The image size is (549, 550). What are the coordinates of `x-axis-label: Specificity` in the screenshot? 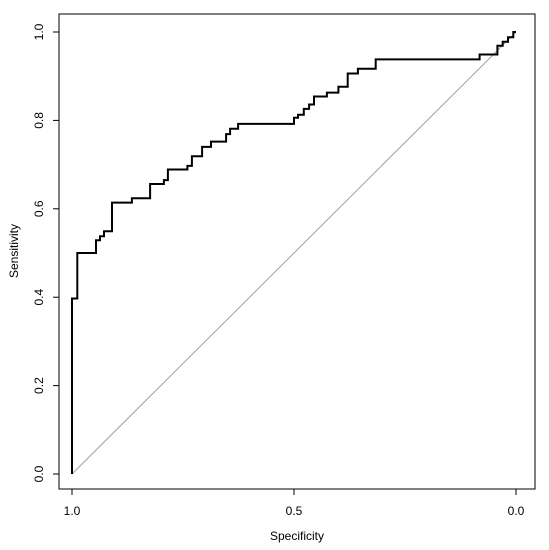 It's located at (297, 536).